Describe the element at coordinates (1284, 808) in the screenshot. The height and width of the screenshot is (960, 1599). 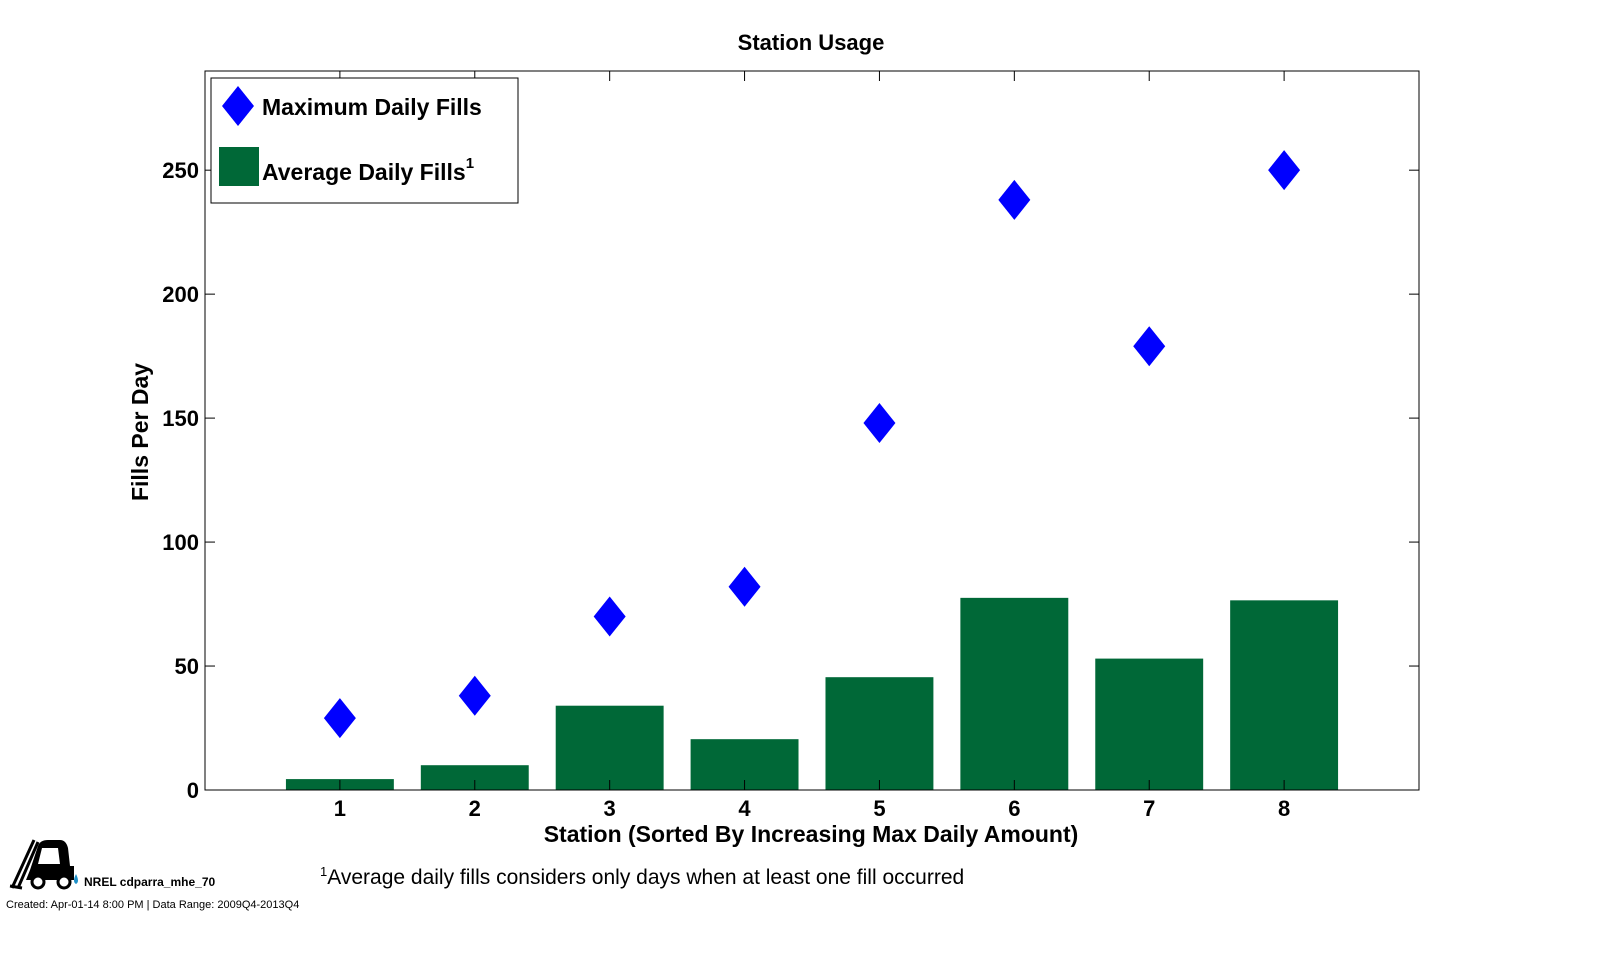
I see `x-tick-label: 8` at that location.